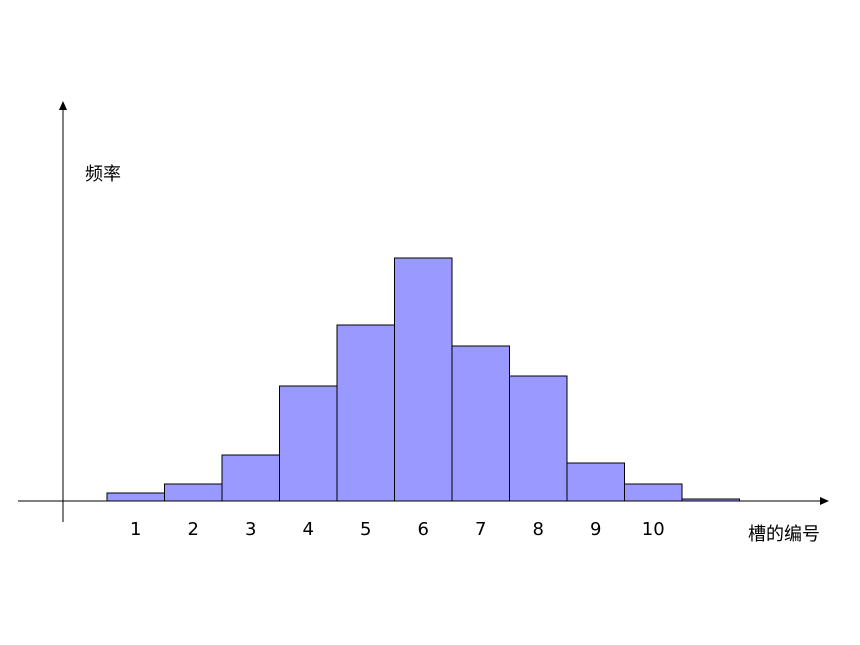 The image size is (860, 645). I want to click on y-axis-label: 频率, so click(103, 174).